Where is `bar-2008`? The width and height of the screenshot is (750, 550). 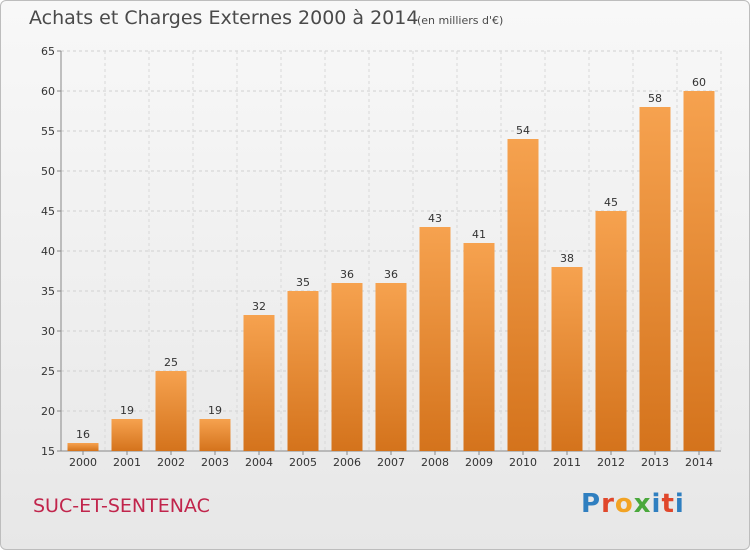 bar-2008 is located at coordinates (435, 339).